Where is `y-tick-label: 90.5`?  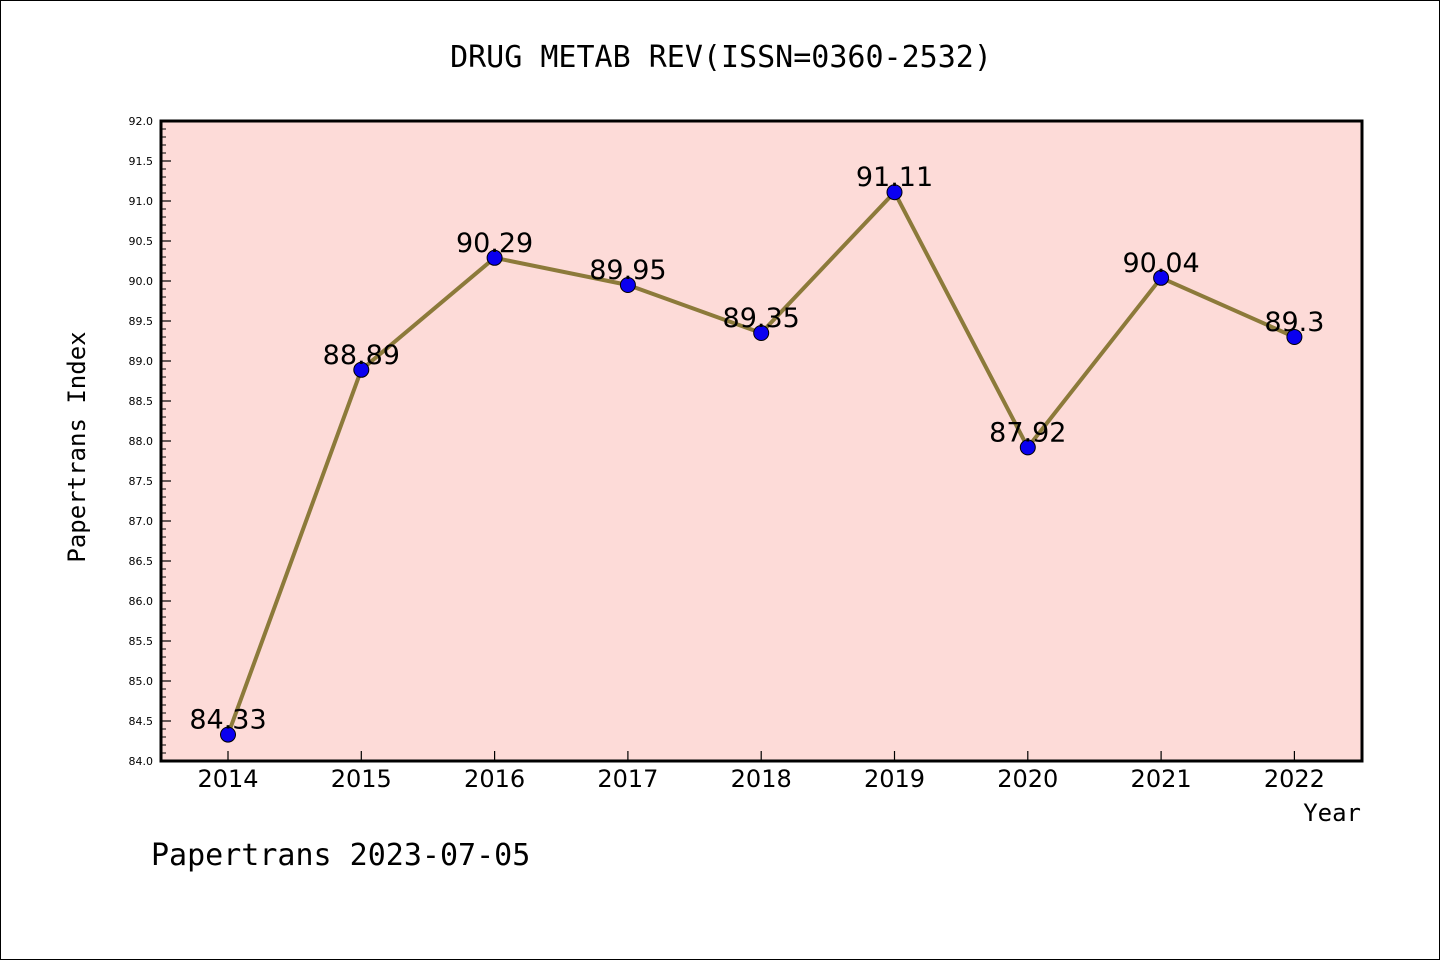
y-tick-label: 90.5 is located at coordinates (141, 241).